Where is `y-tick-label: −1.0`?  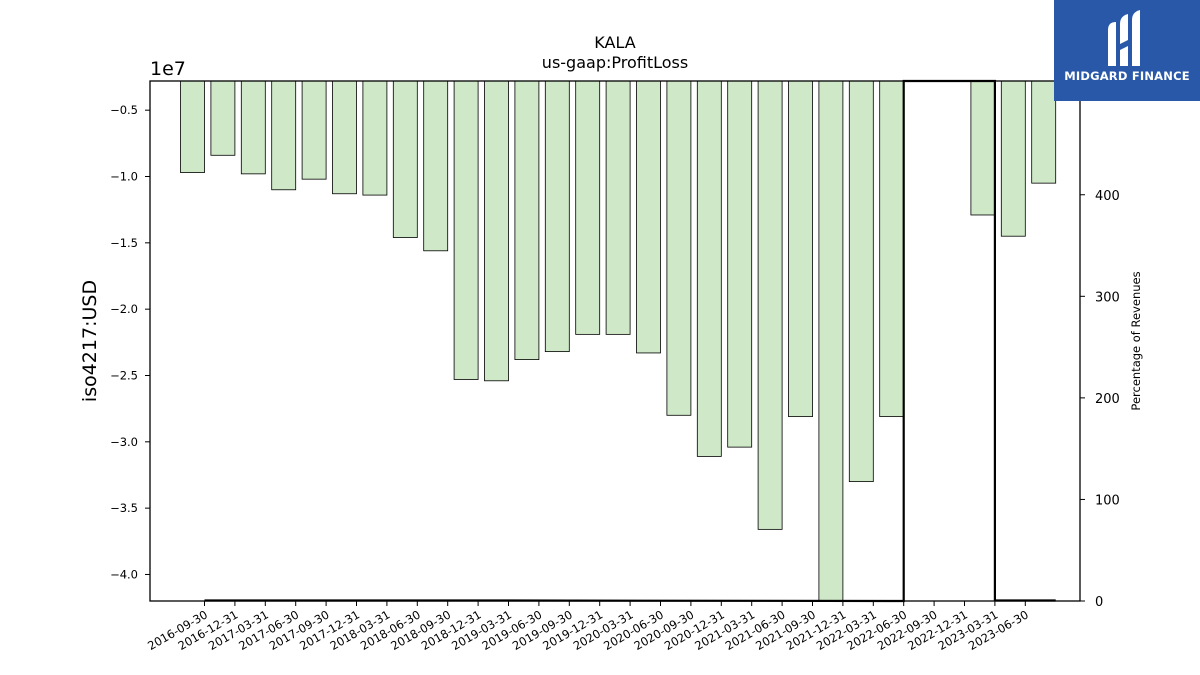 y-tick-label: −1.0 is located at coordinates (124, 177).